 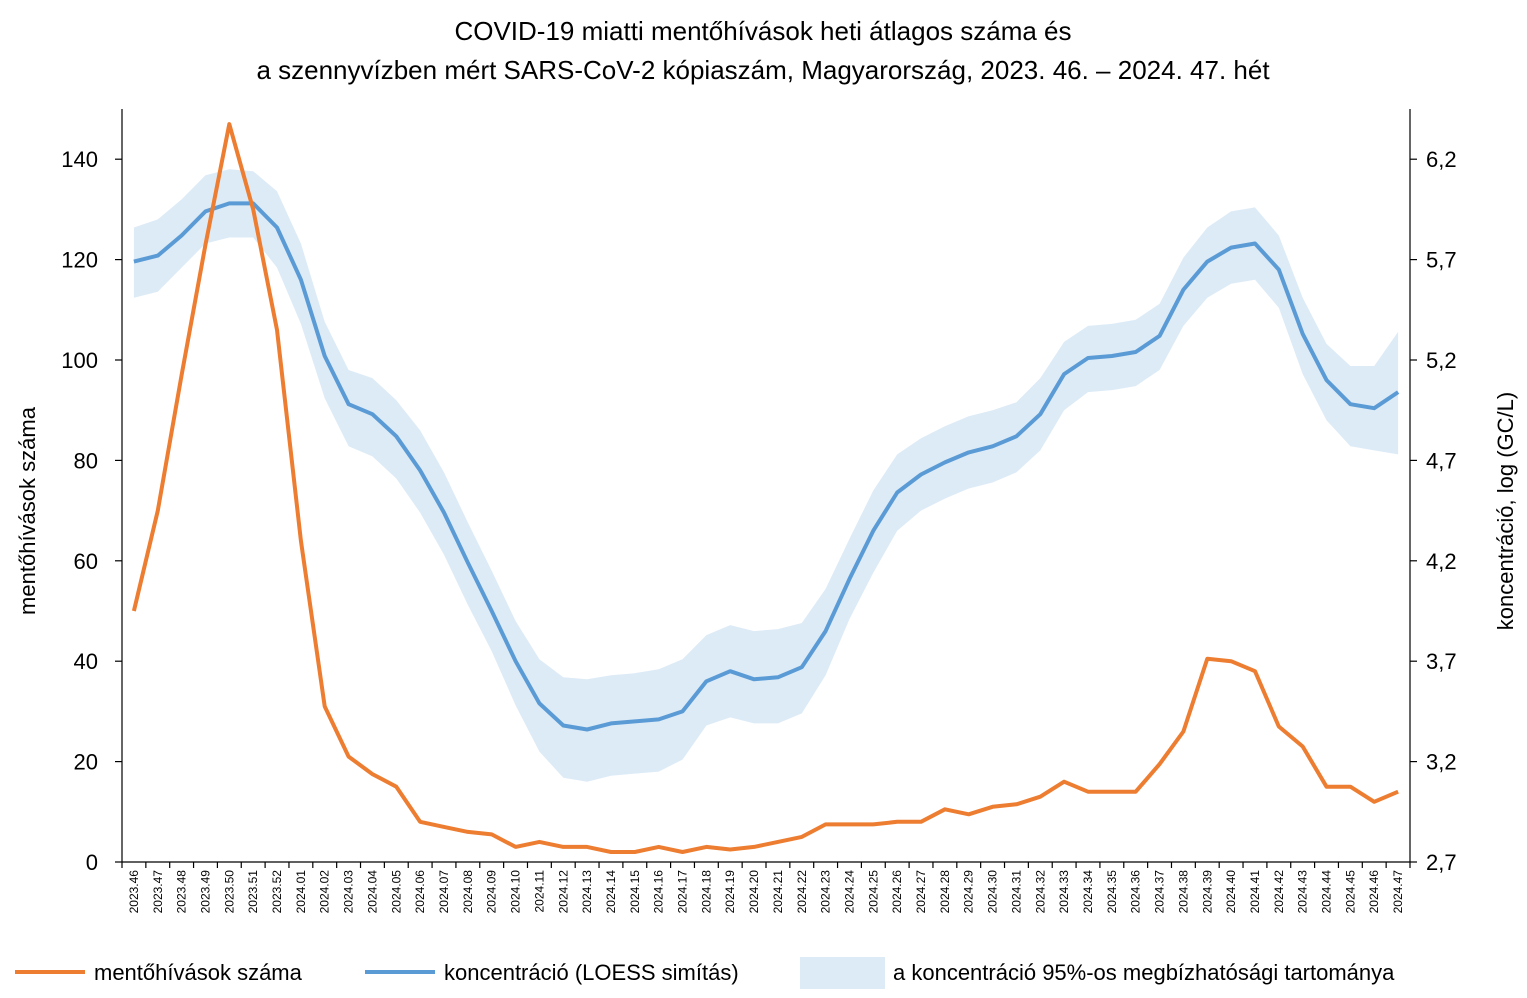 What do you see at coordinates (516, 892) in the screenshot?
I see `x-tick-label: 2024.10` at bounding box center [516, 892].